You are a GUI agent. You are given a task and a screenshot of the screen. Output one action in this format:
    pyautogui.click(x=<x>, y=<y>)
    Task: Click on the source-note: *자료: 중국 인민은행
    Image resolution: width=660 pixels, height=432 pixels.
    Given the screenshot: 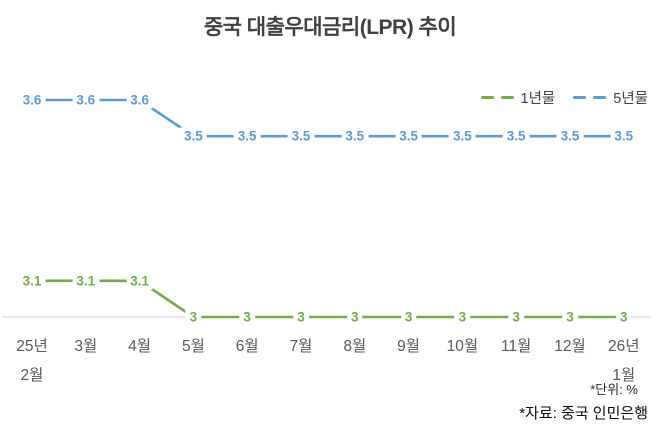 What is the action you would take?
    pyautogui.click(x=583, y=413)
    